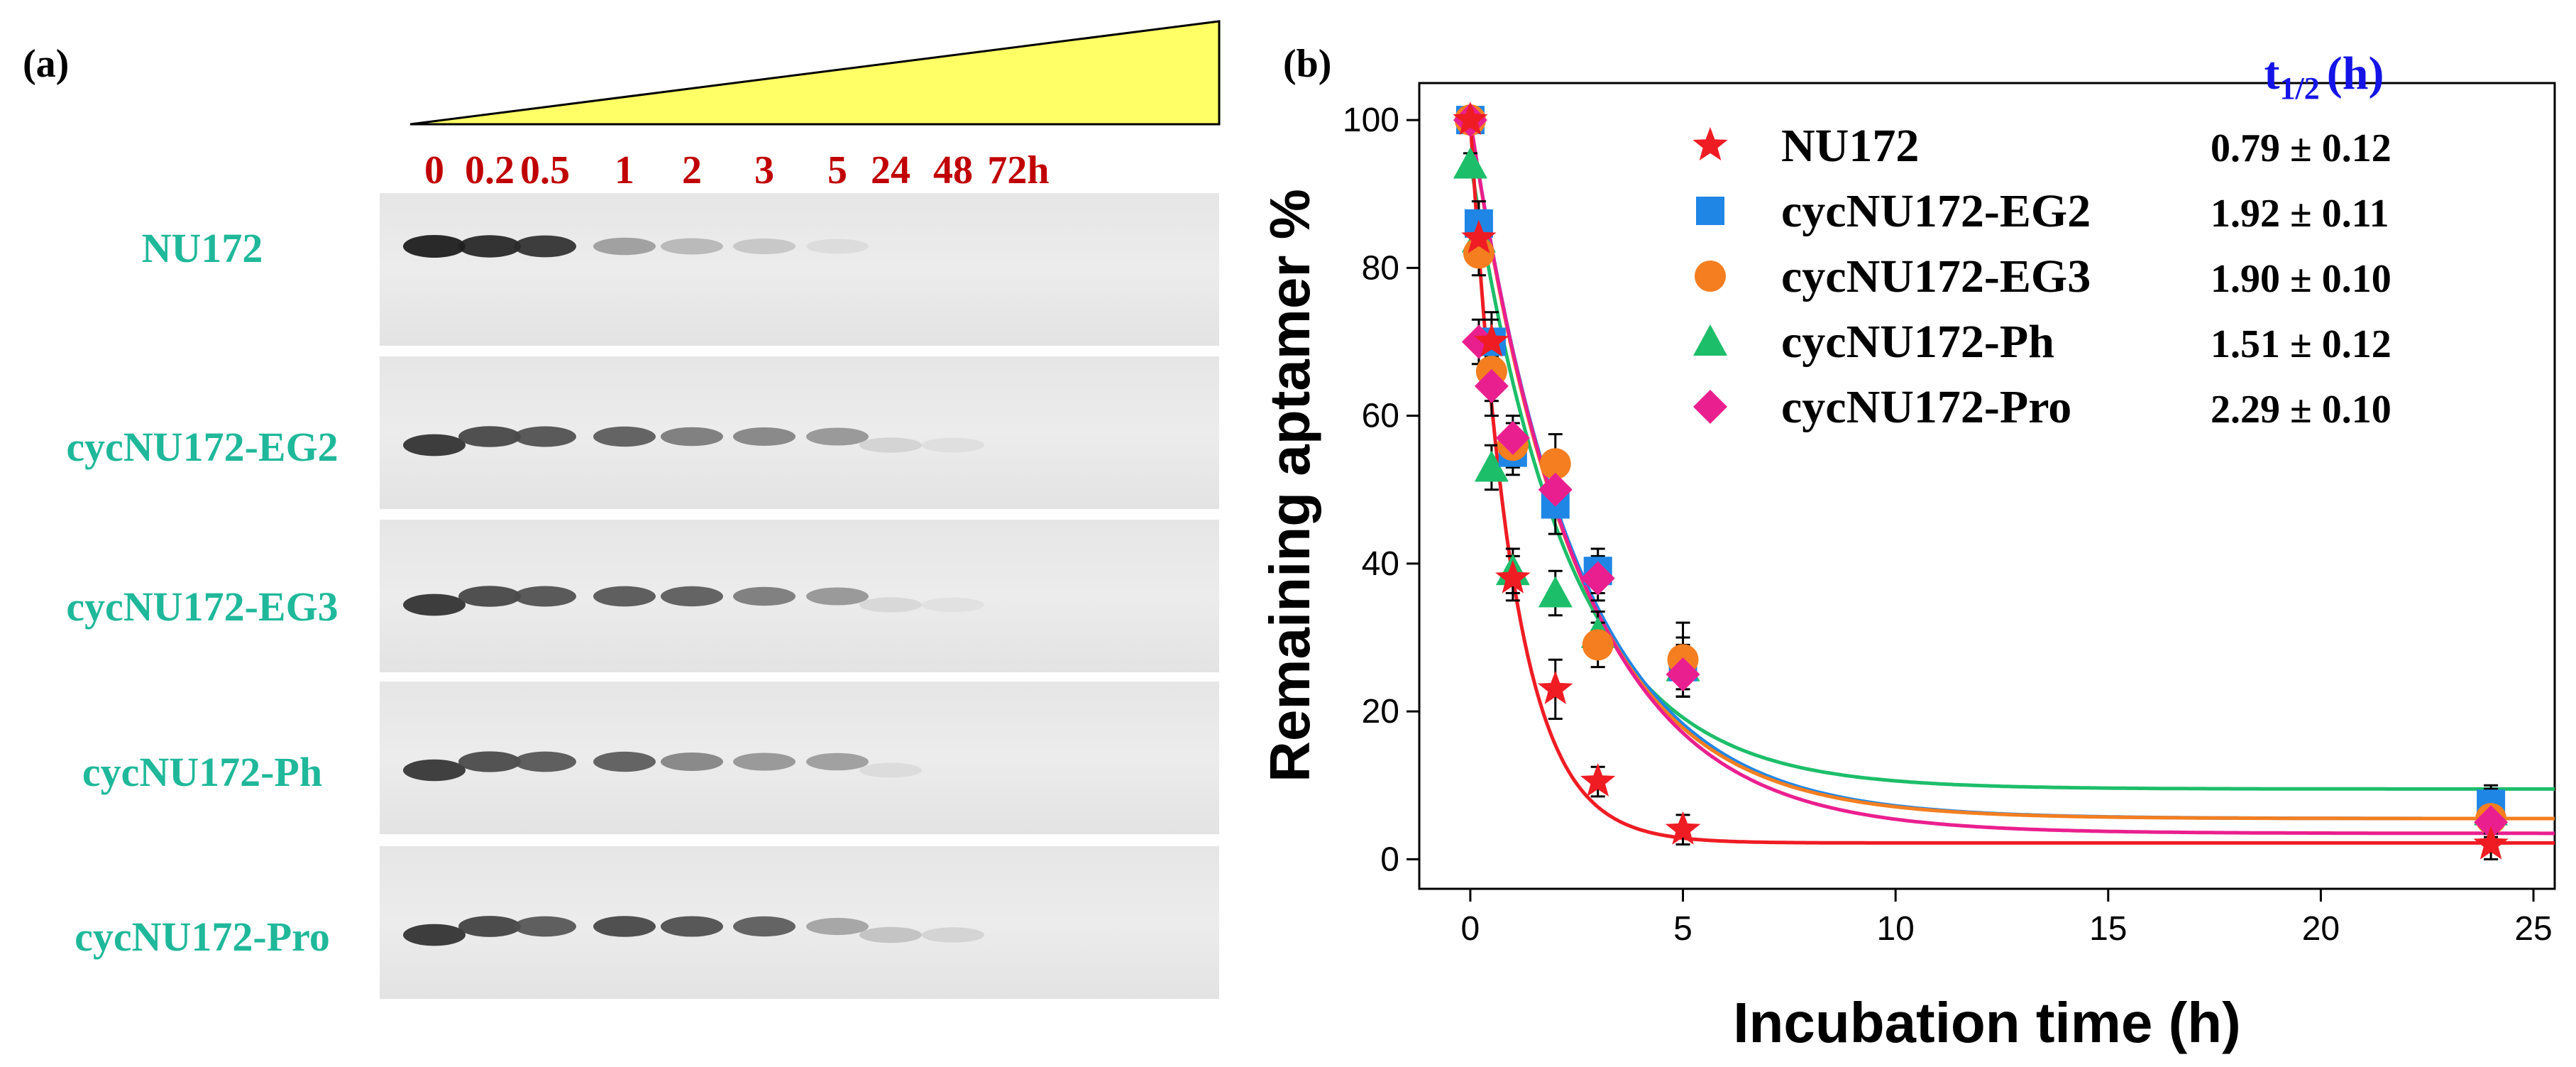 The height and width of the screenshot is (1067, 2576). What do you see at coordinates (1917, 342) in the screenshot?
I see `legend-series-name: cycNU172-Ph` at bounding box center [1917, 342].